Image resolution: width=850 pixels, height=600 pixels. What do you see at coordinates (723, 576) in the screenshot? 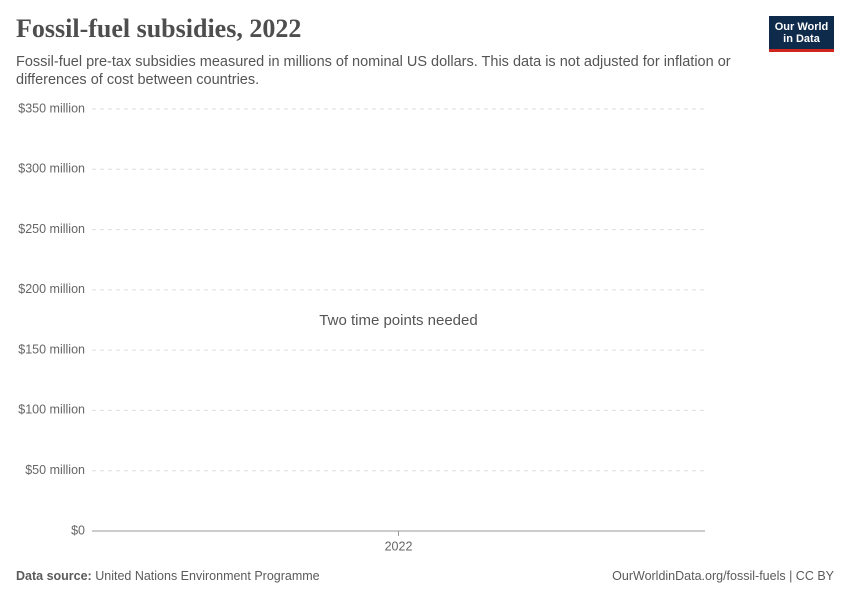
I see `footer-link: OurWorldinData.org/fossil-fuels | CC BY` at bounding box center [723, 576].